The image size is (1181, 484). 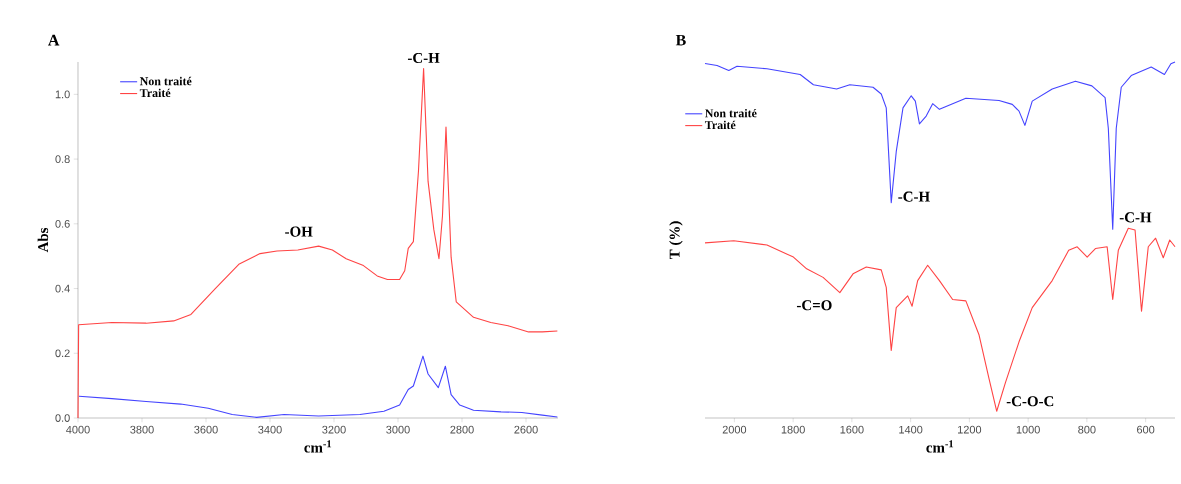 What do you see at coordinates (62, 418) in the screenshot?
I see `y-tick-label: 0.0` at bounding box center [62, 418].